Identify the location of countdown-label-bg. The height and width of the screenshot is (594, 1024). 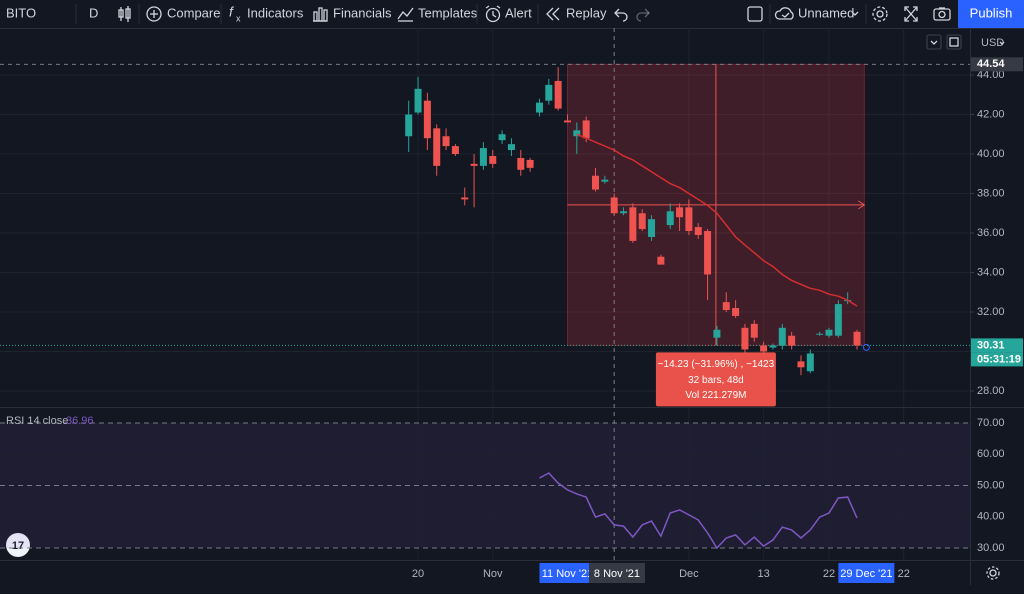
(997, 359).